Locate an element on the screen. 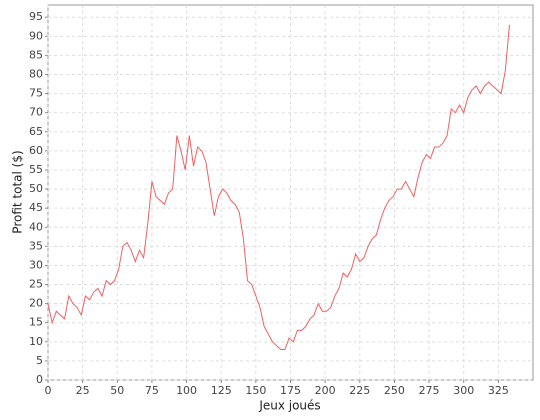  y-tick-label: 5 is located at coordinates (39, 360).